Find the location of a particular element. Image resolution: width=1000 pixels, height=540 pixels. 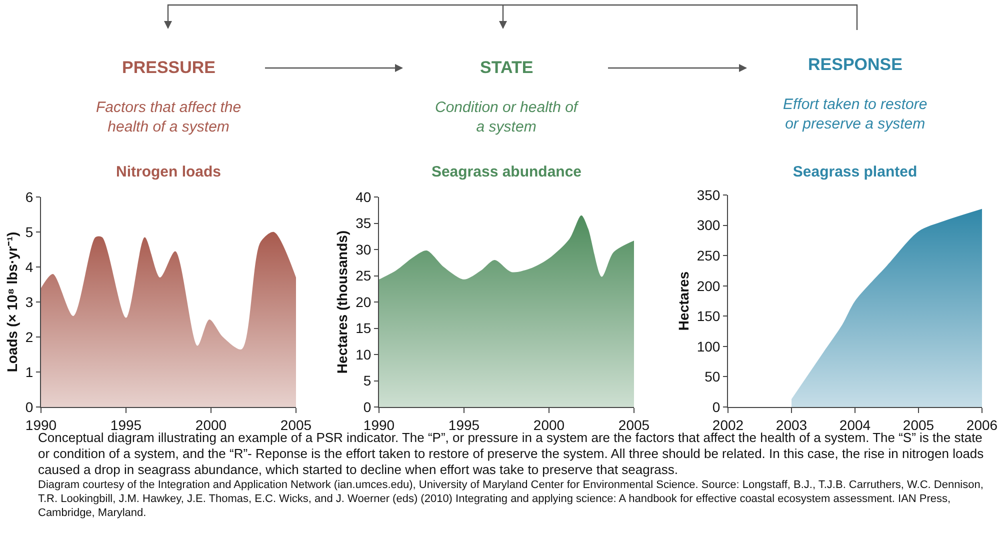

y-tick-label: 350 is located at coordinates (708, 194).